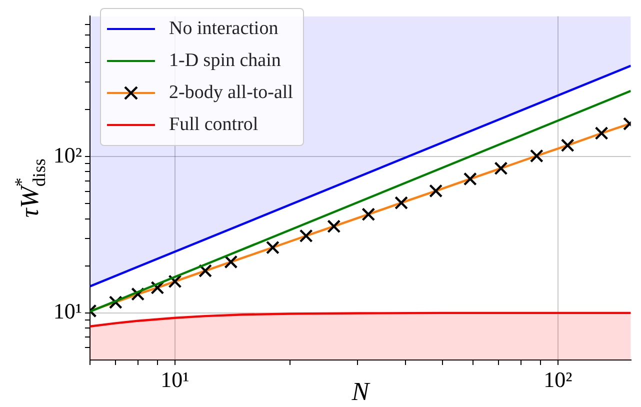 The height and width of the screenshot is (407, 641). I want to click on legend-label: Full control, so click(213, 125).